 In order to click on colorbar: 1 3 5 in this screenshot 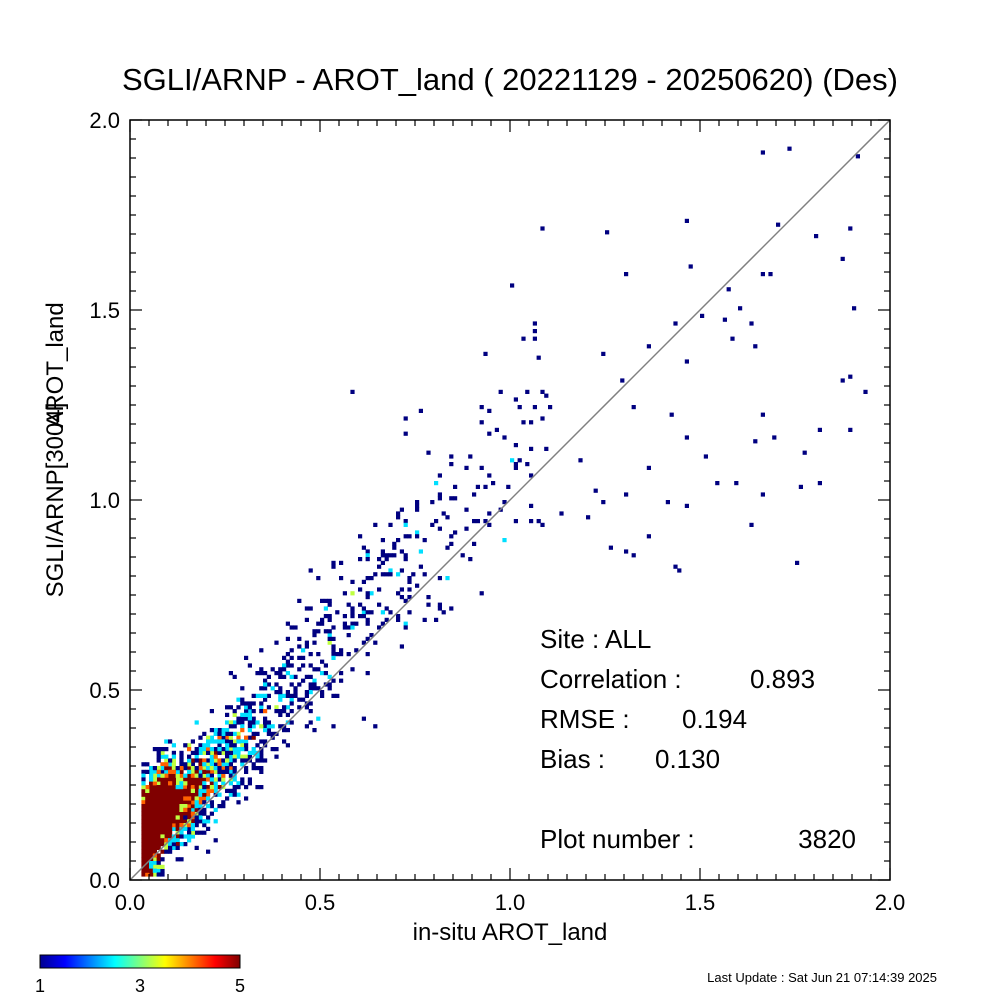, I will do `click(140, 975)`.